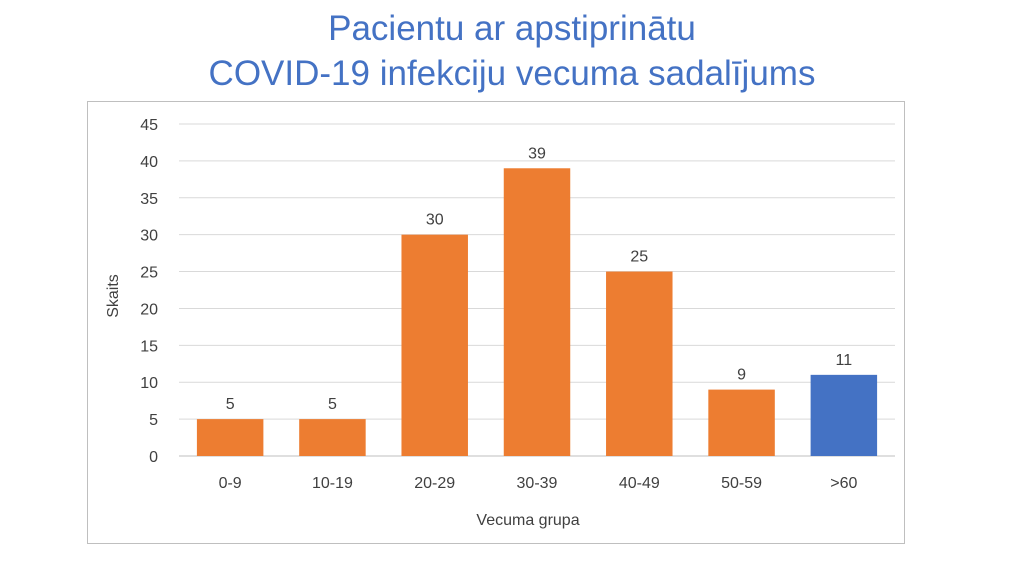 This screenshot has height=576, width=1024. Describe the element at coordinates (149, 125) in the screenshot. I see `y-tick-label: 45` at that location.